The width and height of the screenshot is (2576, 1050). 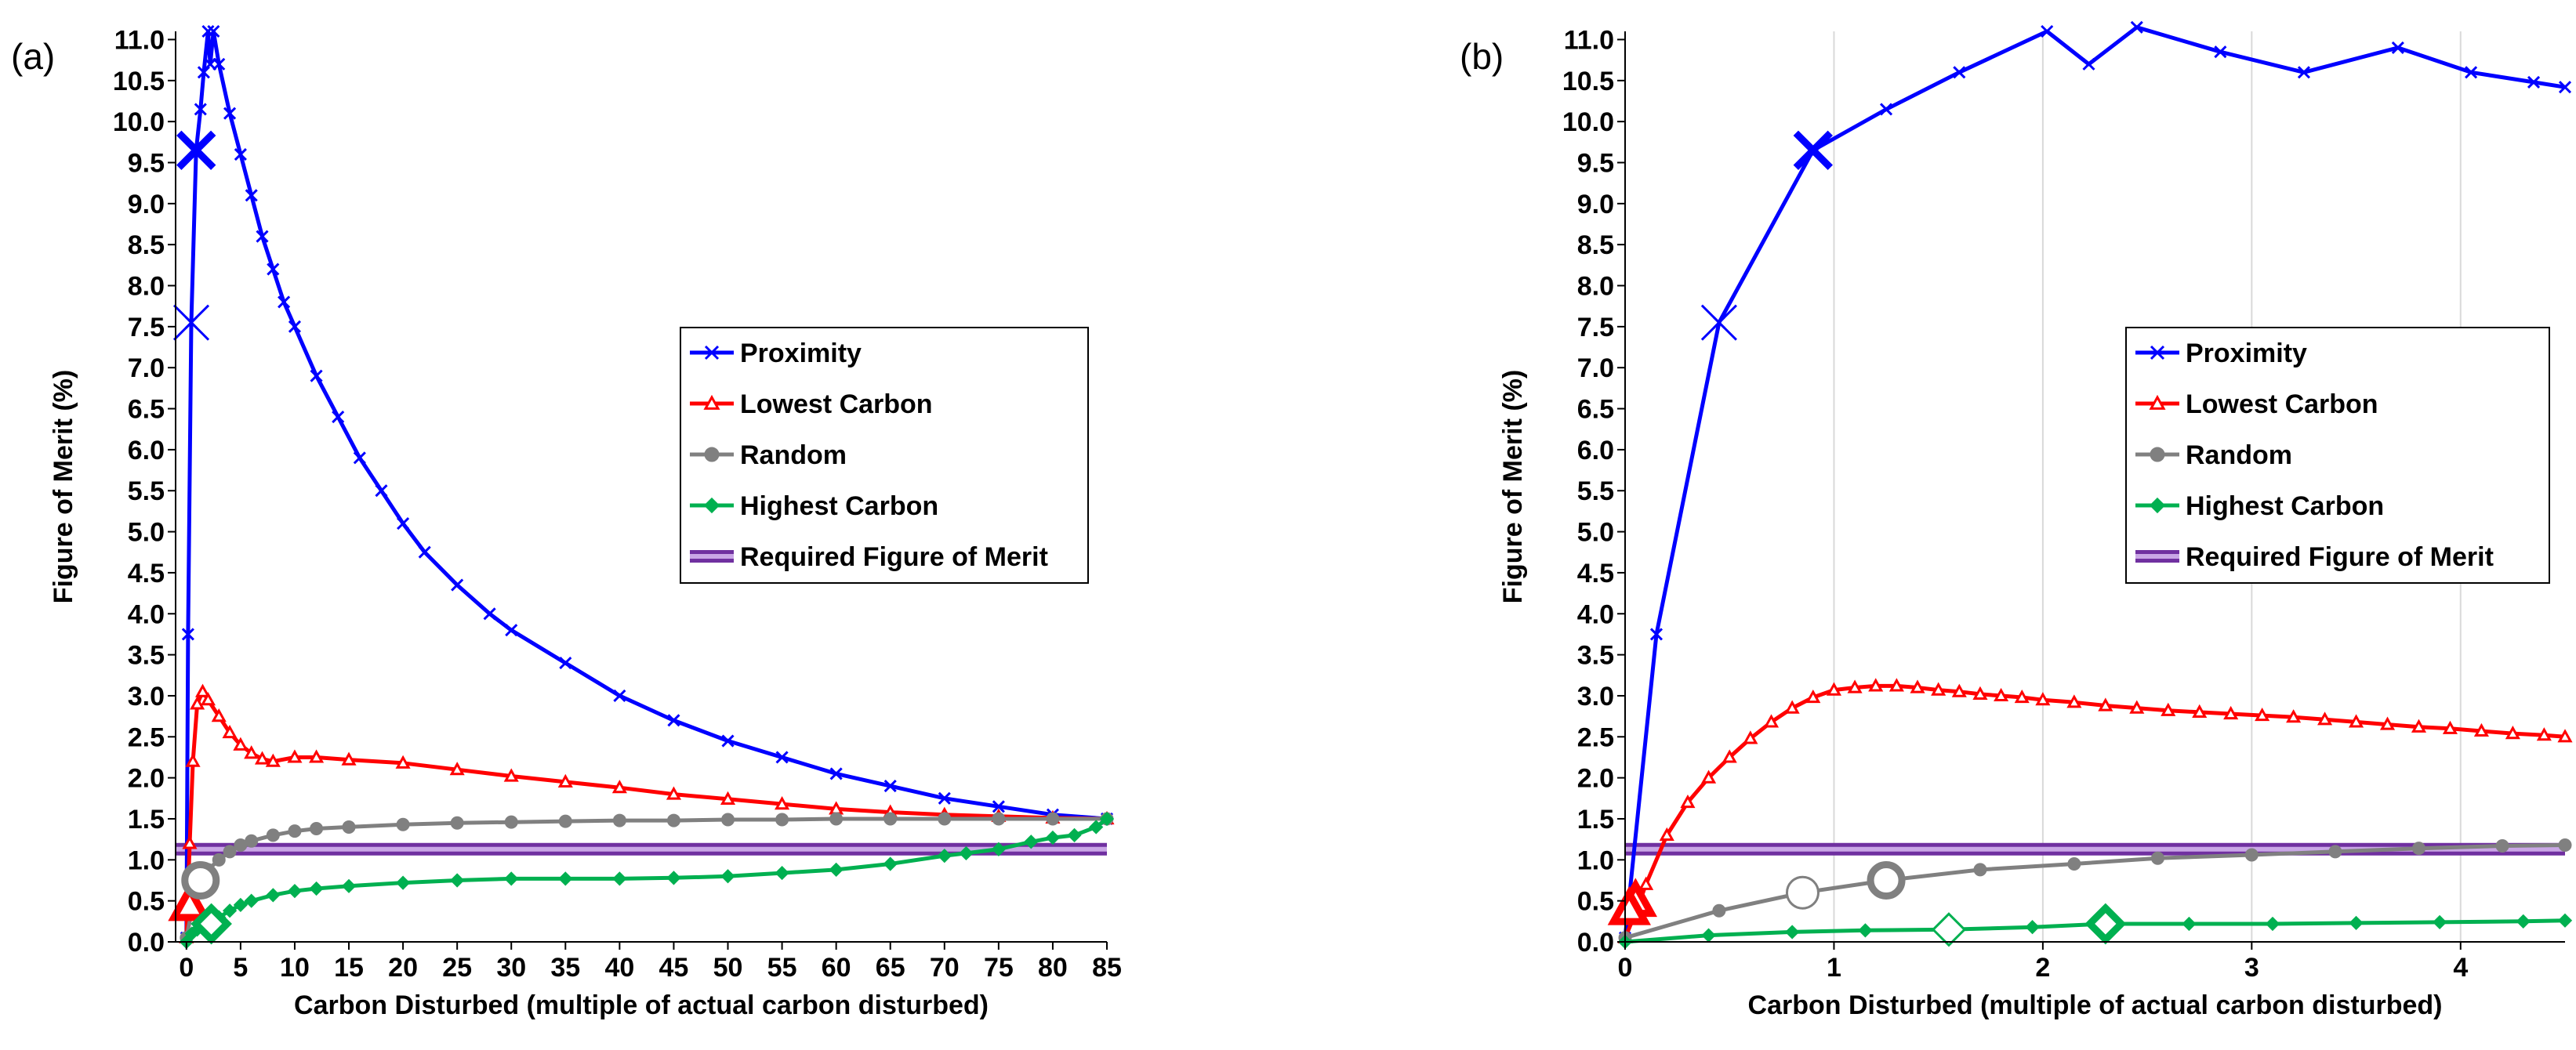 What do you see at coordinates (295, 968) in the screenshot?
I see `x-tick-label: 10` at bounding box center [295, 968].